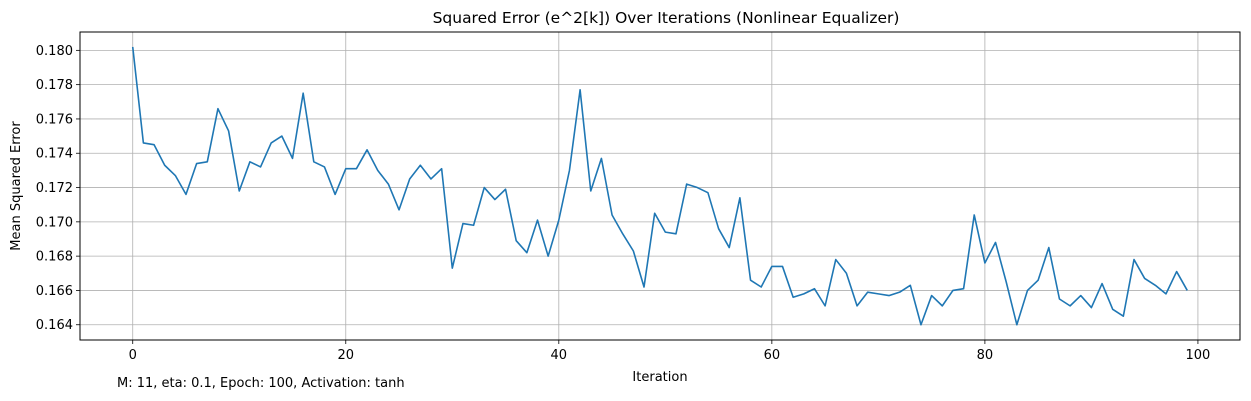 This screenshot has width=1251, height=401. Describe the element at coordinates (54, 154) in the screenshot. I see `y-tick-label: 0.174` at that location.